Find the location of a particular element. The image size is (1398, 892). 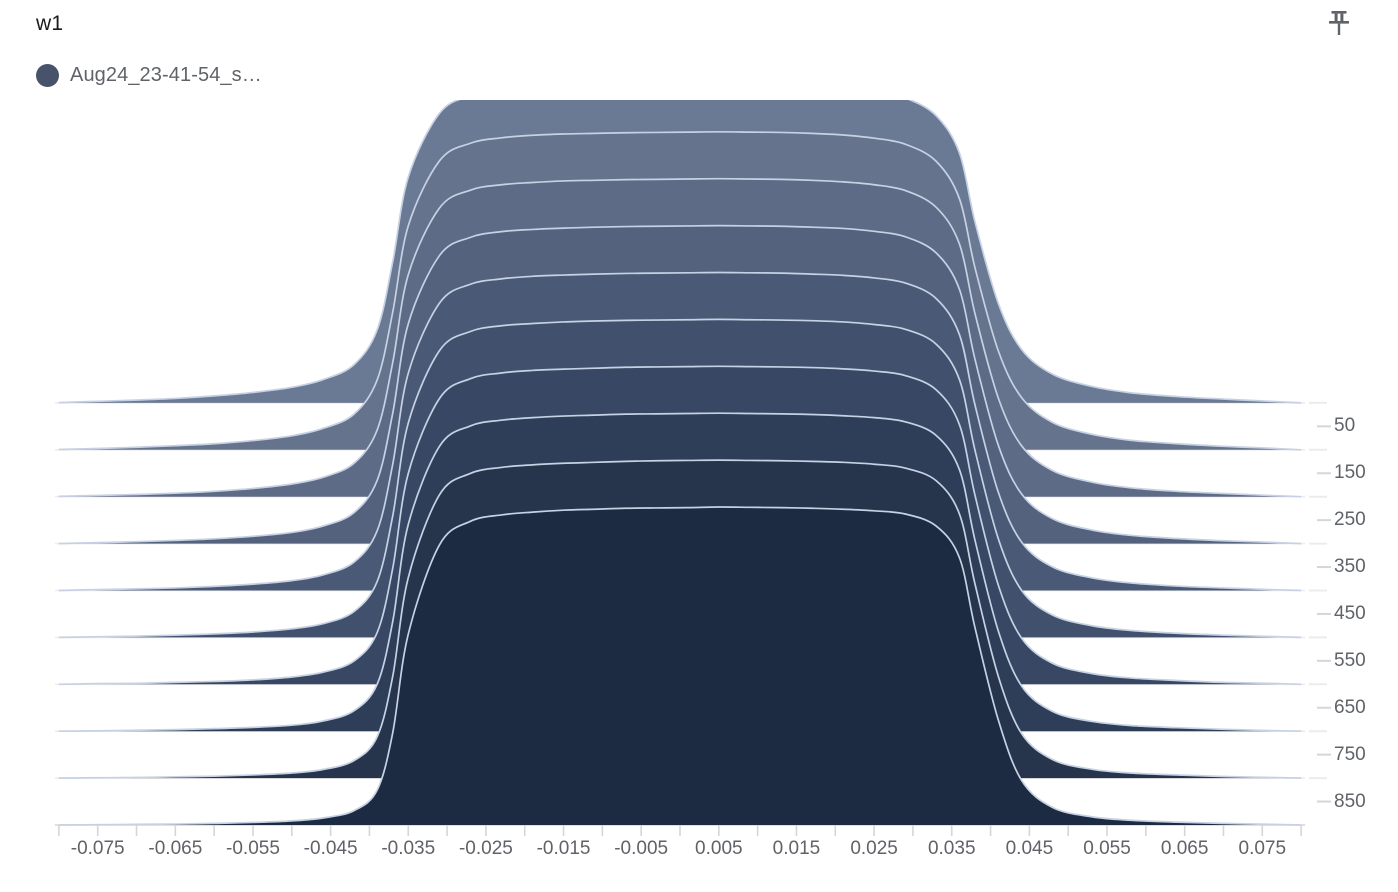

x-tick-label: 0.055 is located at coordinates (1107, 848).